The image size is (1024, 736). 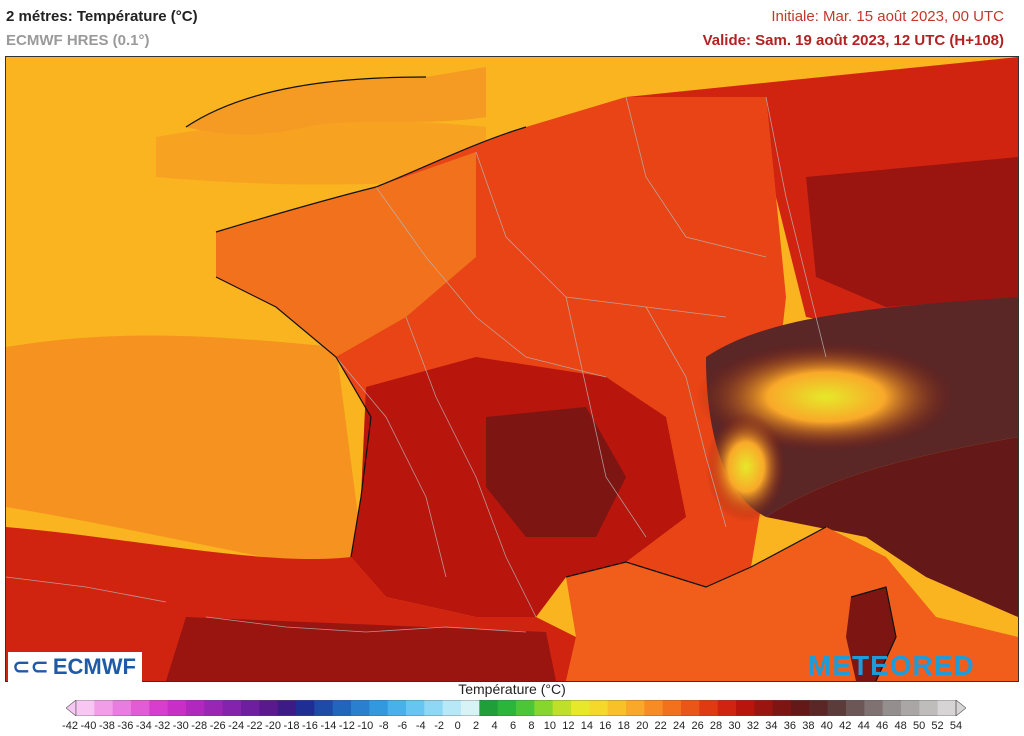 I want to click on map-title: 2 métres: Température (°C), so click(x=102, y=16).